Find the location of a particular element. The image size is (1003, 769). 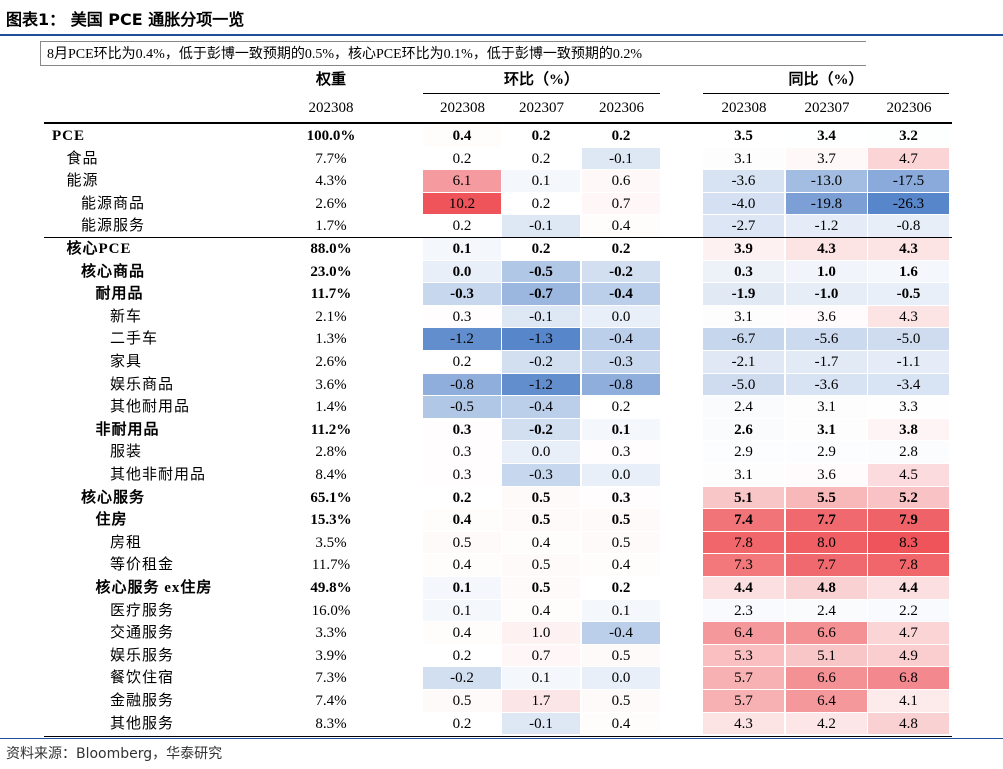

yoy-cell: 4.8 is located at coordinates (908, 723).